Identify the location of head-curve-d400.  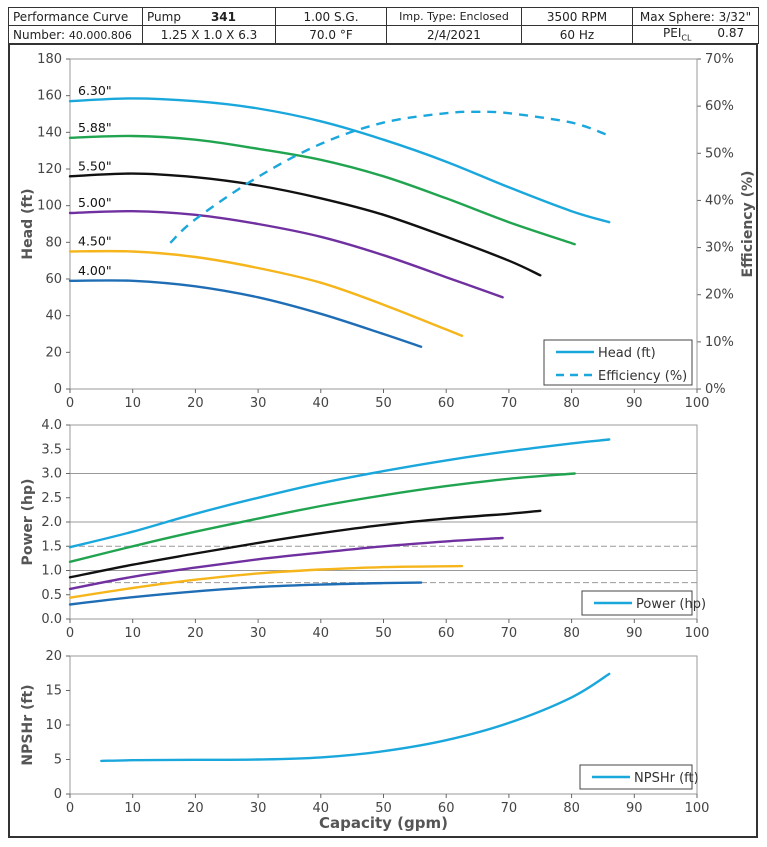
(245, 313).